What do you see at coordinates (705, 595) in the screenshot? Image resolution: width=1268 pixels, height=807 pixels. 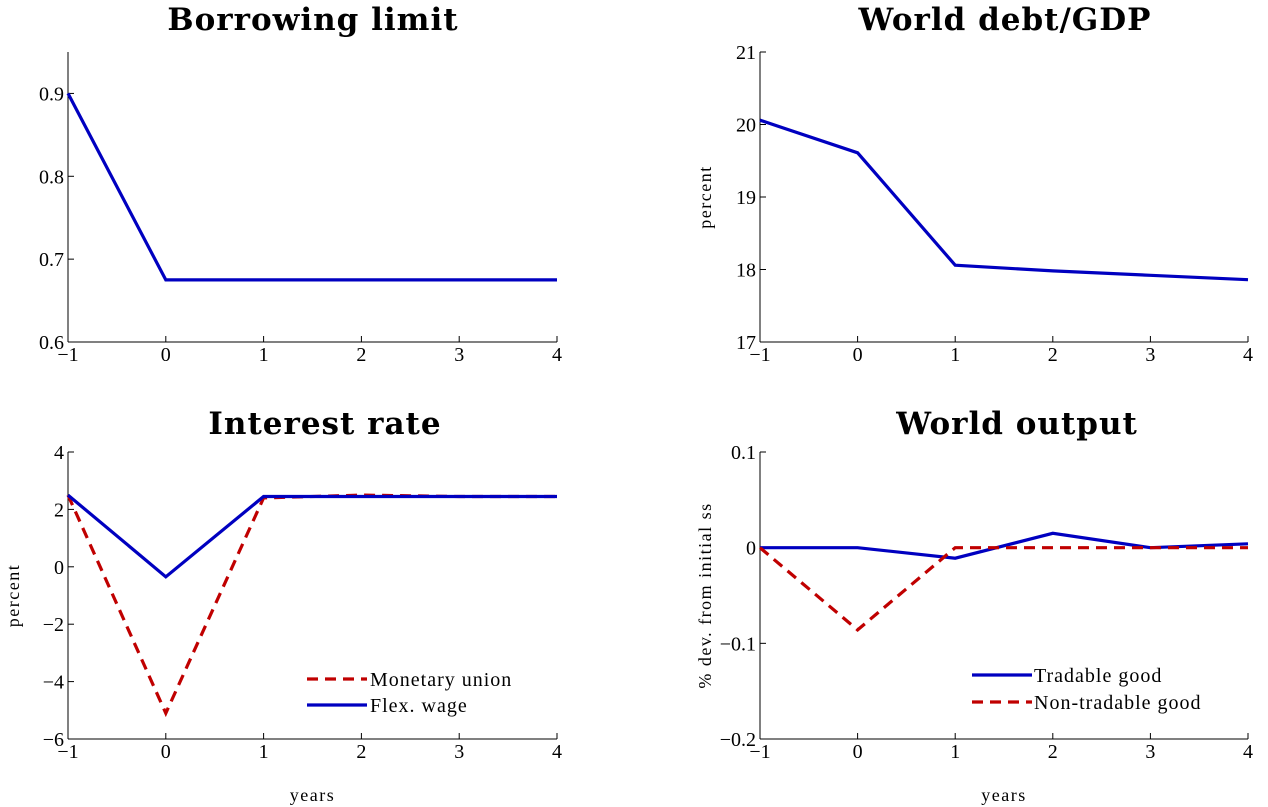 I see `y-axis-label: % dev. from initial ss` at bounding box center [705, 595].